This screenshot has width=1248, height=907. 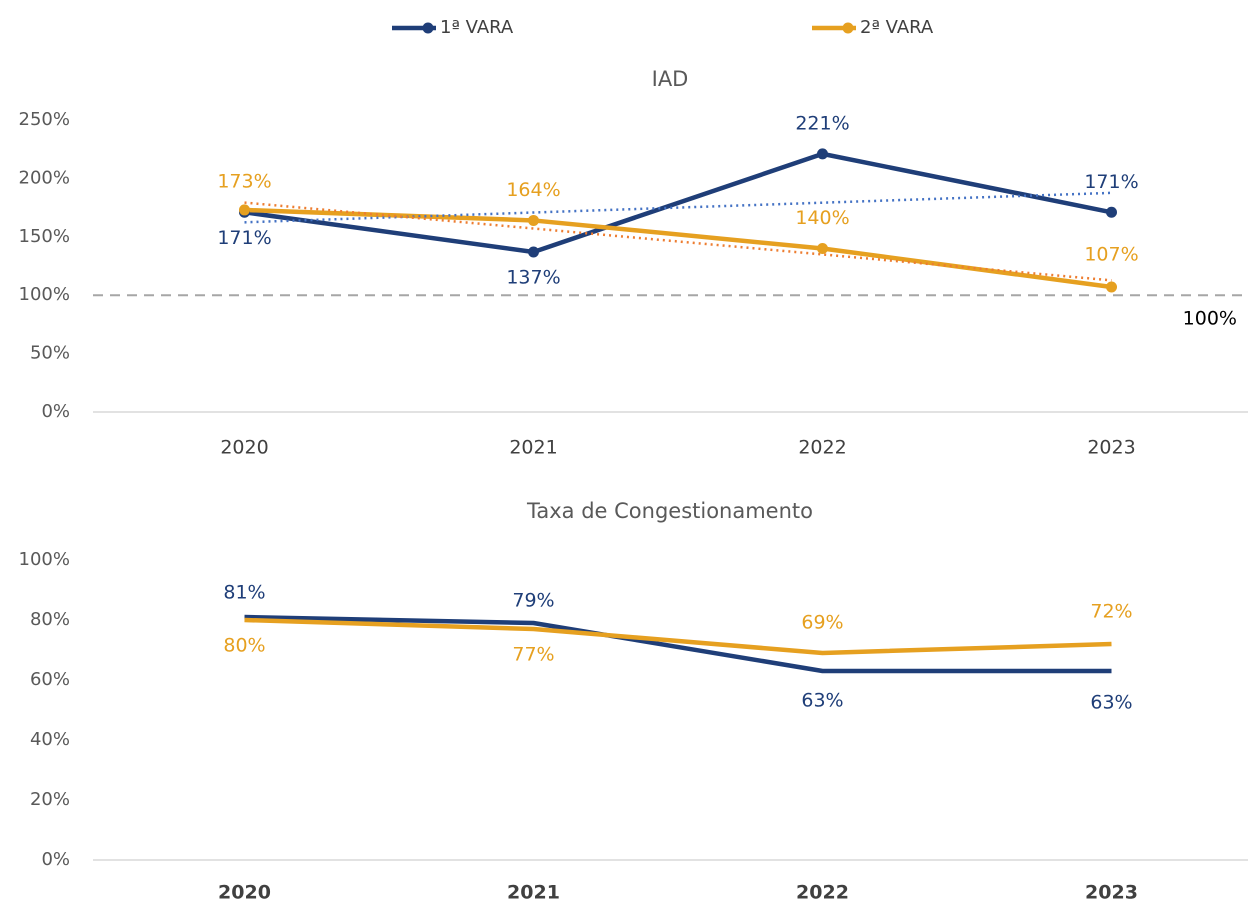 I want to click on y-tick-label: 20%, so click(x=50, y=799).